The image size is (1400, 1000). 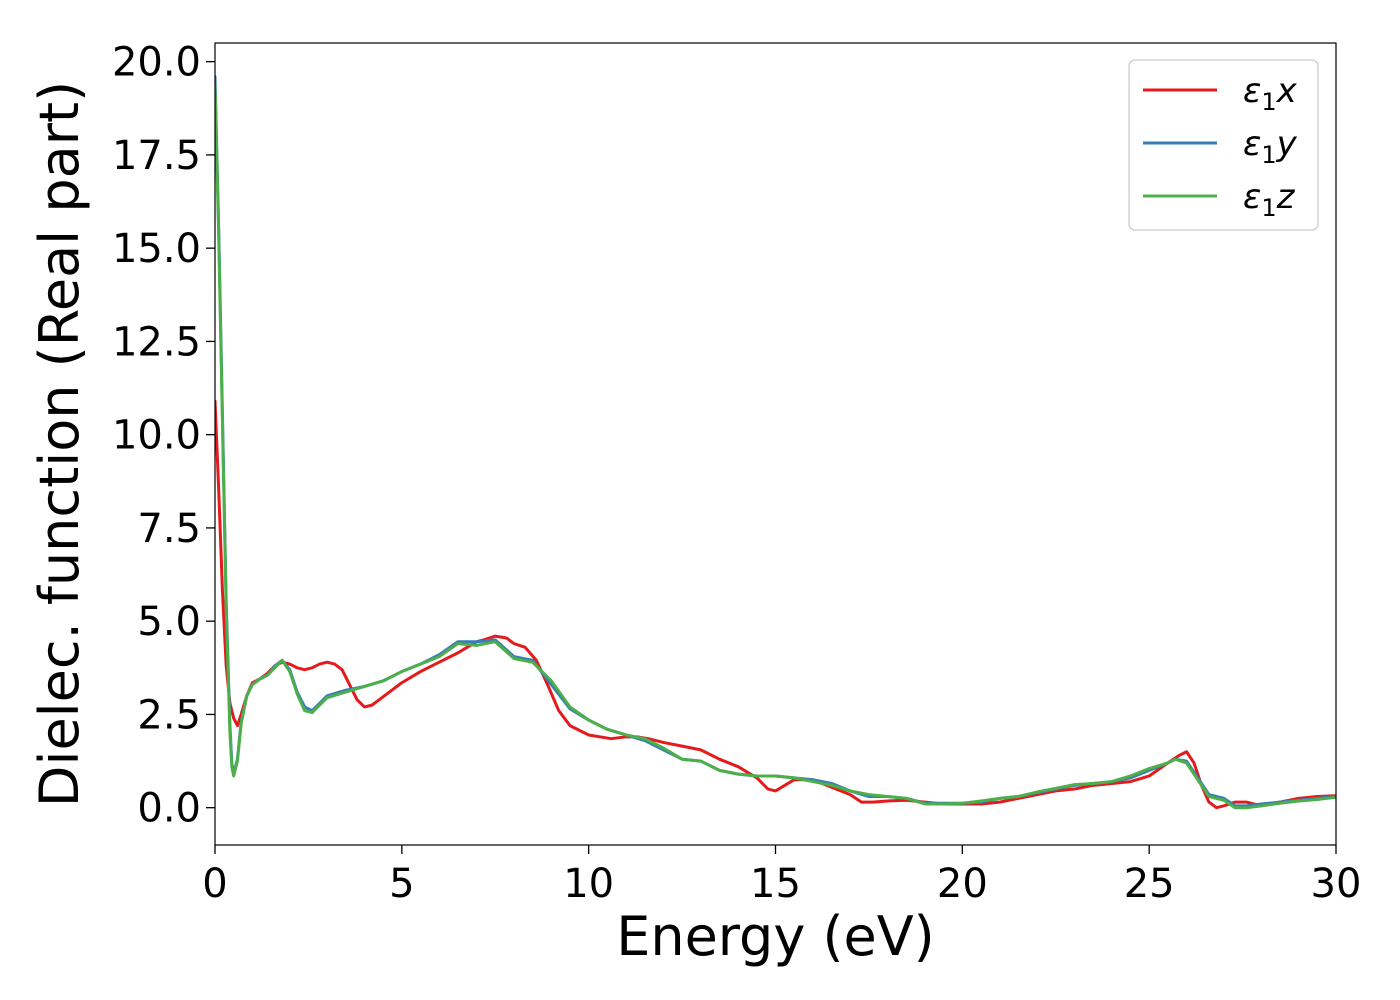 What do you see at coordinates (962, 884) in the screenshot?
I see `x-tick-label: 20` at bounding box center [962, 884].